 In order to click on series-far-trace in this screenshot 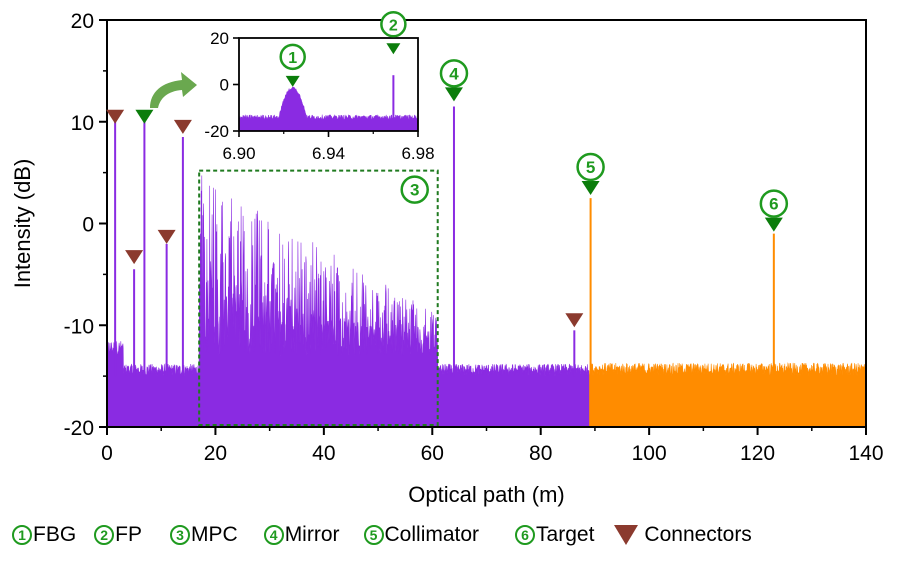, I will do `click(728, 395)`.